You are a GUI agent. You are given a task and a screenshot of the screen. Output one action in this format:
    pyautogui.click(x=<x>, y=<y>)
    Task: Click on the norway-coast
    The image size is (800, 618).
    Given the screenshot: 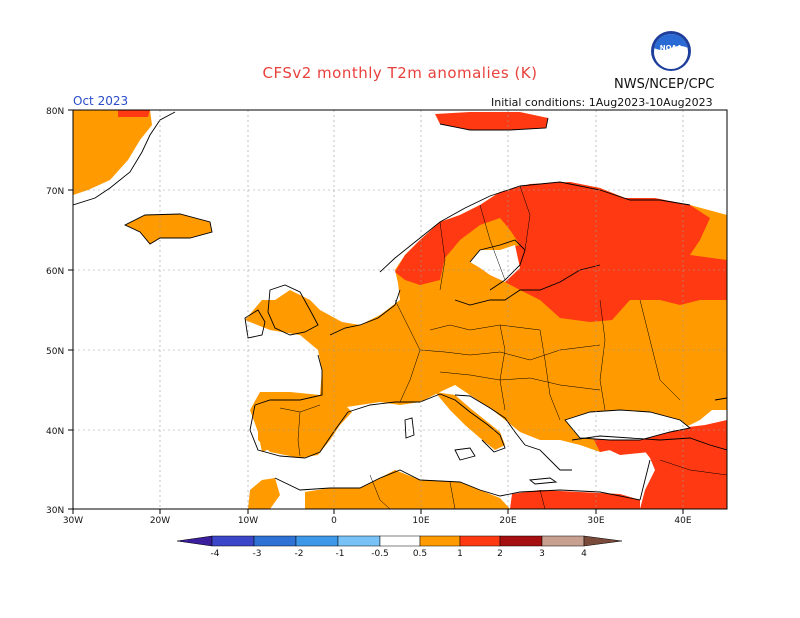 What is the action you would take?
    pyautogui.click(x=535, y=227)
    